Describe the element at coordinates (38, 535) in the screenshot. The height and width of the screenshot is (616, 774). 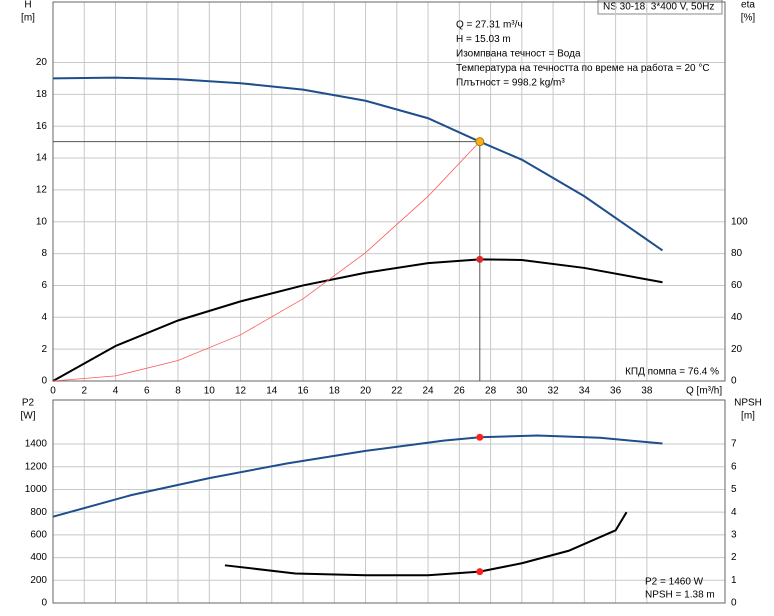
I see `y-tick-label: 600` at that location.